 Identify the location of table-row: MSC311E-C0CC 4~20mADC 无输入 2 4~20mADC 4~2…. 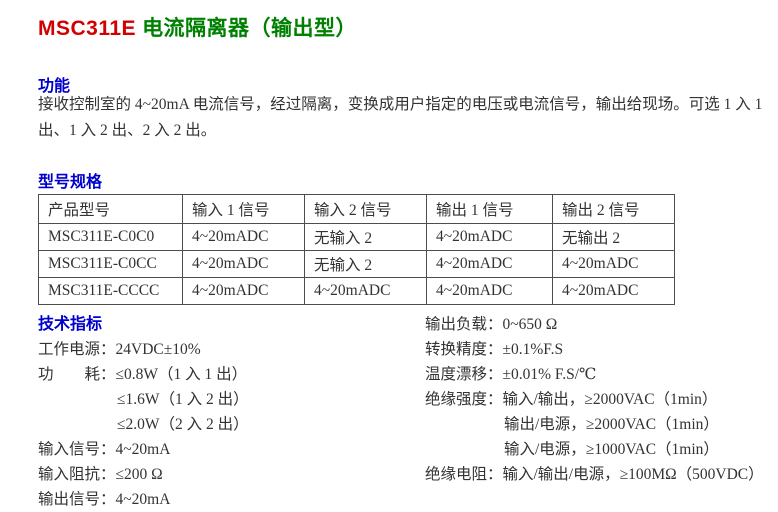
(356, 264).